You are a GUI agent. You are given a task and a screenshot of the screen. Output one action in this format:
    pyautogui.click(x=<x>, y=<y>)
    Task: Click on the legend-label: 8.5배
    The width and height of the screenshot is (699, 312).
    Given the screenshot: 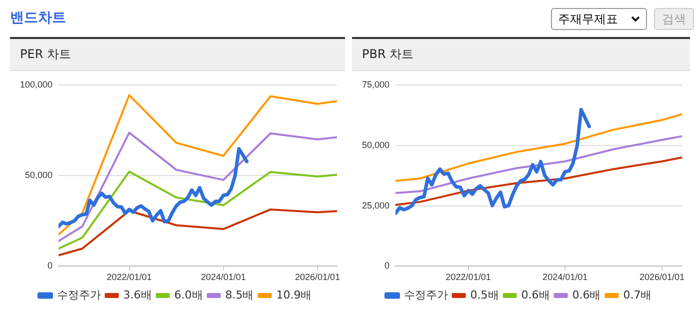 What is the action you would take?
    pyautogui.click(x=239, y=295)
    